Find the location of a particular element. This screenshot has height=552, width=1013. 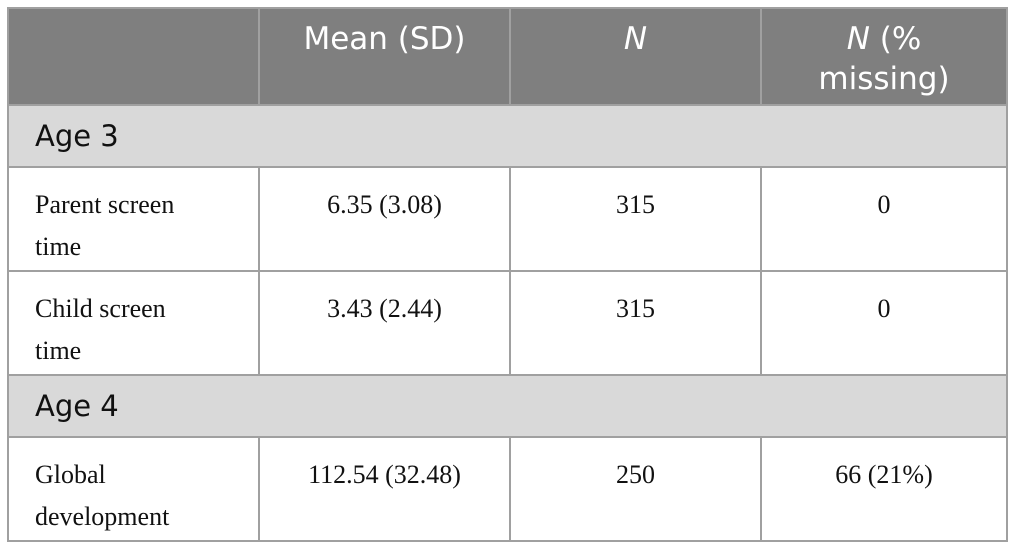

data-cell: 66 (21%) is located at coordinates (884, 489).